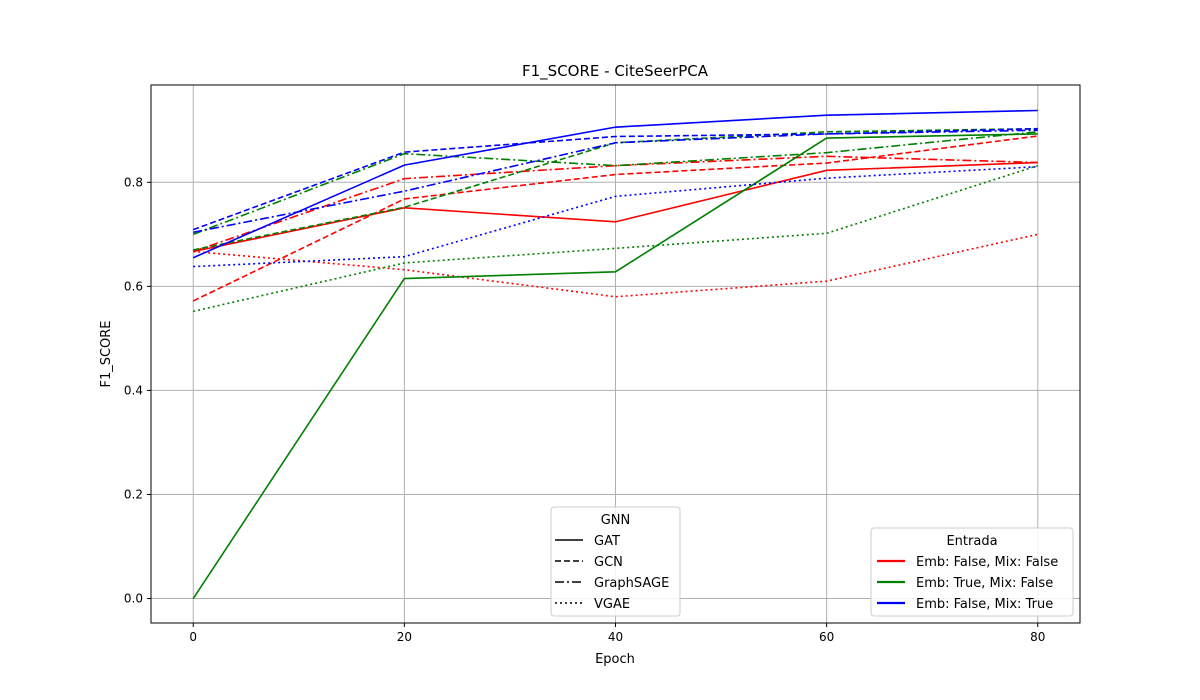 The image size is (1200, 700). What do you see at coordinates (133, 182) in the screenshot?
I see `y-tick-label: 0.8` at bounding box center [133, 182].